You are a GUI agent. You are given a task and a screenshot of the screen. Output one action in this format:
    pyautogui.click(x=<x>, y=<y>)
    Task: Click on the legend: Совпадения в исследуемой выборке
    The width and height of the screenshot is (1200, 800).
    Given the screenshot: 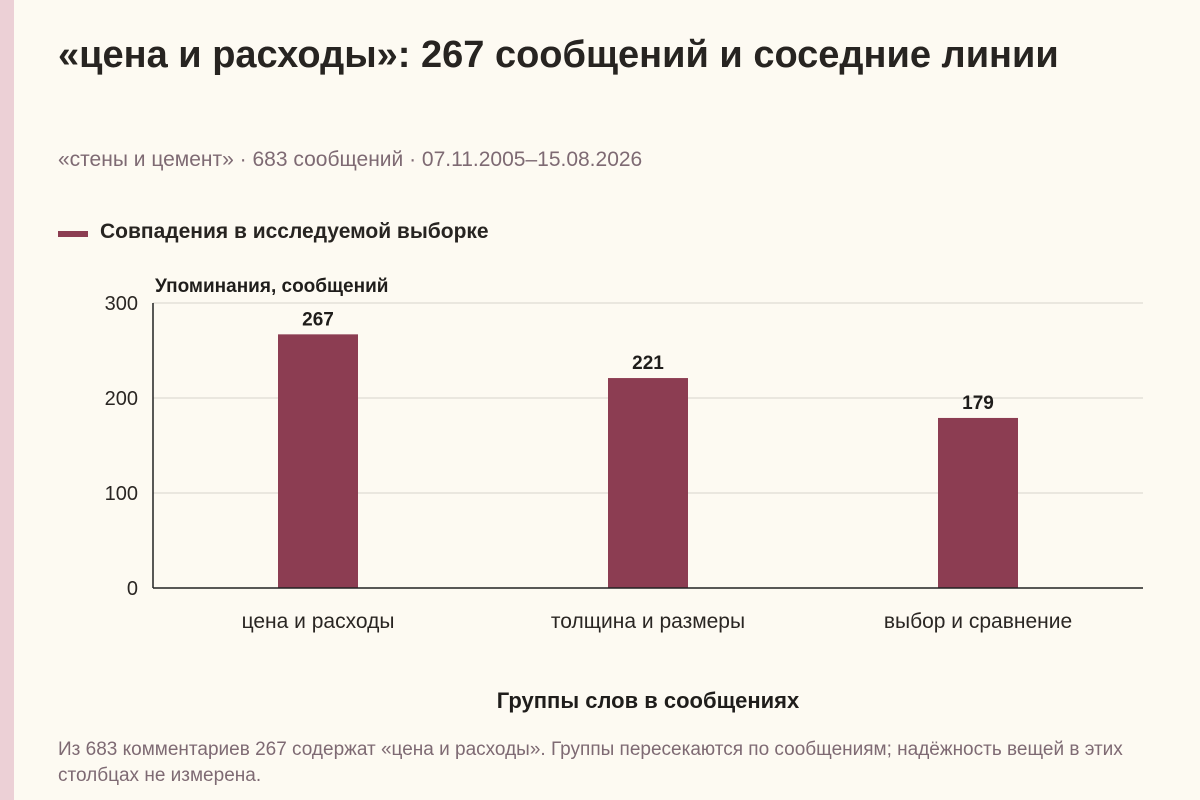 What is the action you would take?
    pyautogui.click(x=273, y=232)
    